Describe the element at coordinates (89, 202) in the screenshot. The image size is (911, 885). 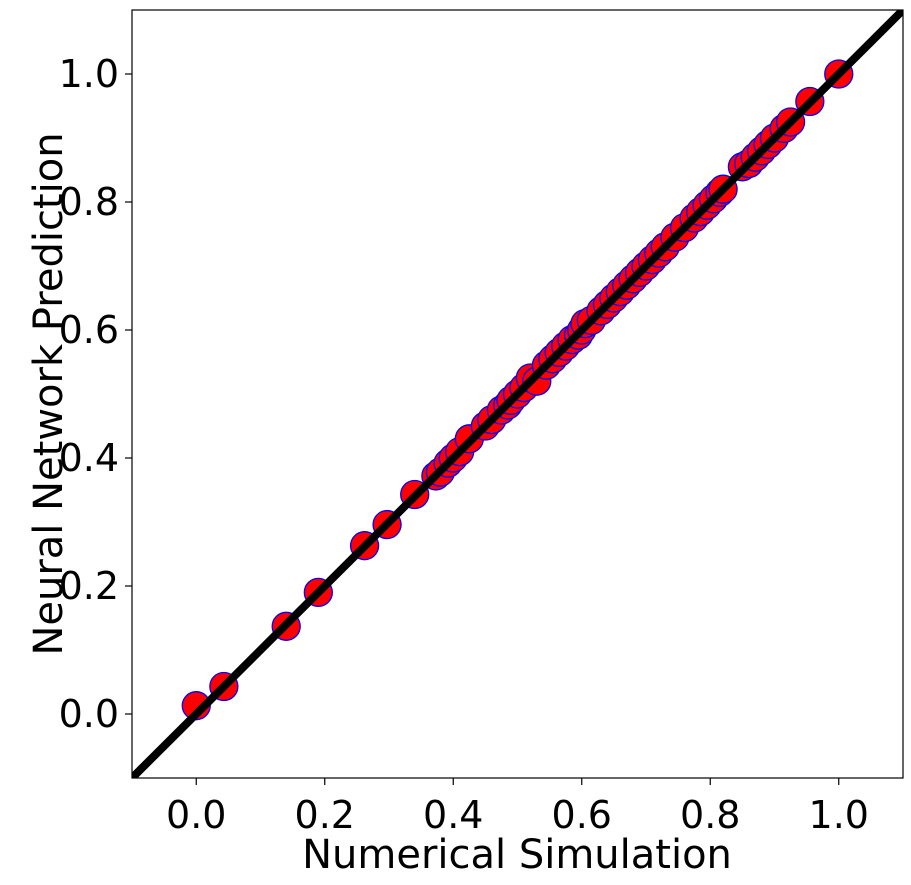
I see `y-tick-label: 0.8` at that location.